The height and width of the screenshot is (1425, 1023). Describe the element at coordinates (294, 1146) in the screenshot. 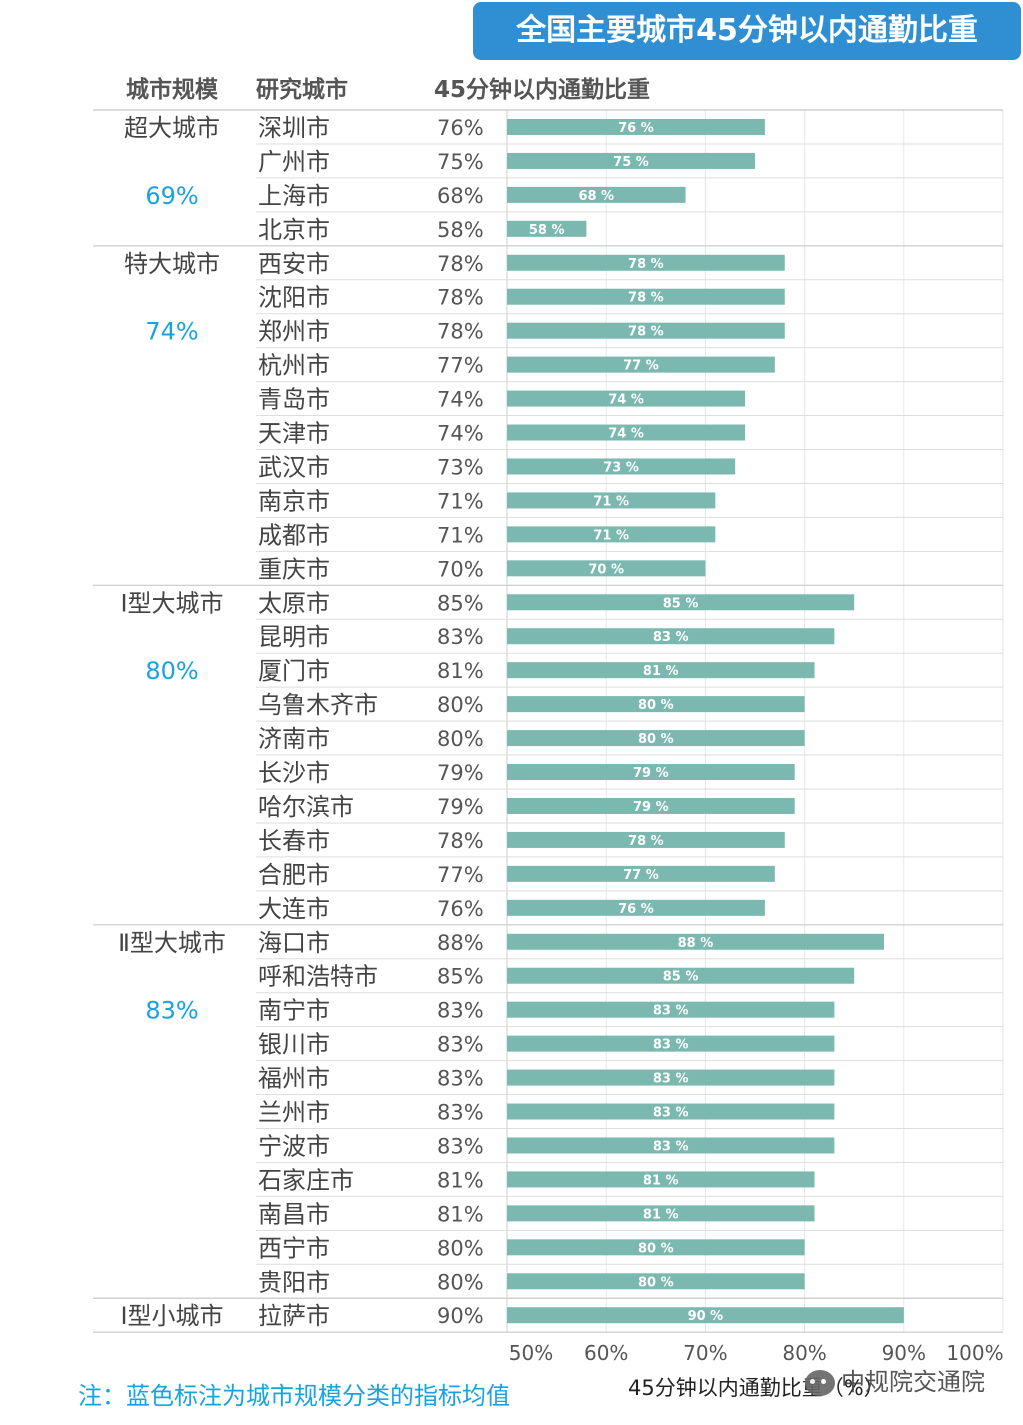

I see `city-name: 宁波市` at that location.